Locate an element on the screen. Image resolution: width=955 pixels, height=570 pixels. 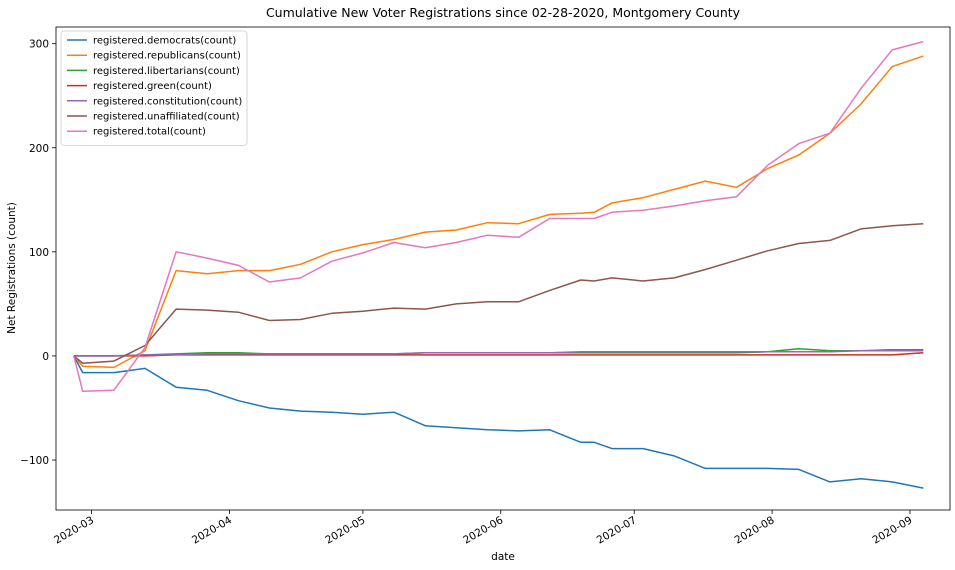
y-tick-label-3: 200 is located at coordinates (39, 149).